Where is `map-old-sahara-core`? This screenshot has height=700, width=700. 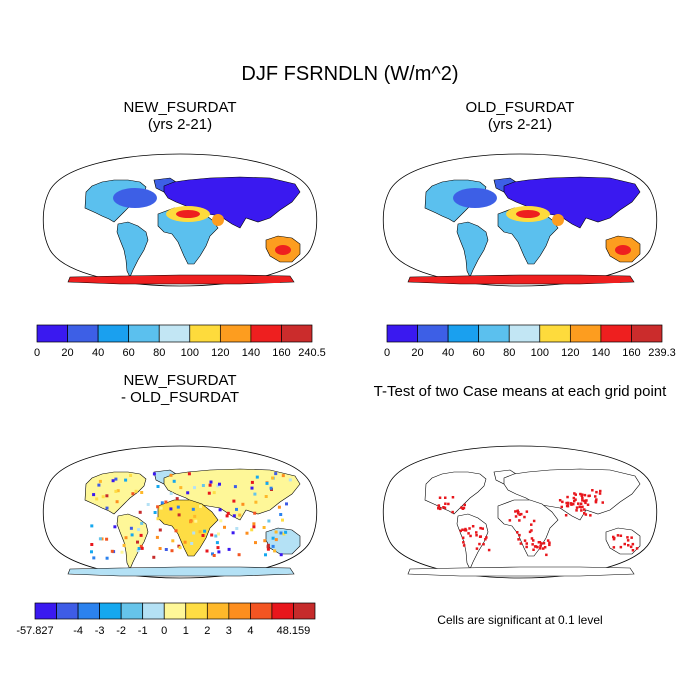
map-old-sahara-core is located at coordinates (528, 214).